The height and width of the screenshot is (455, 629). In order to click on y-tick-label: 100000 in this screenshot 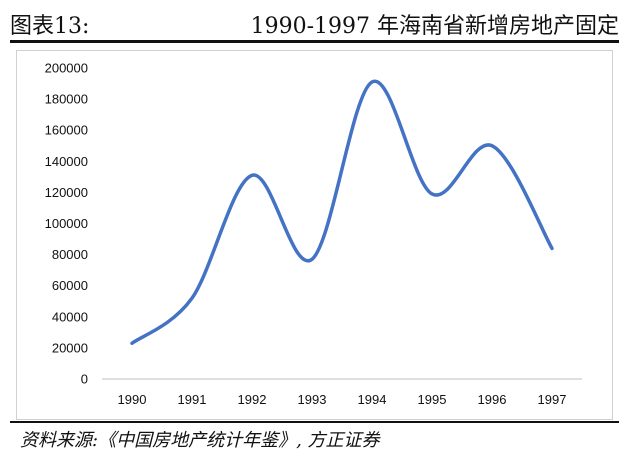, I will do `click(66, 223)`.